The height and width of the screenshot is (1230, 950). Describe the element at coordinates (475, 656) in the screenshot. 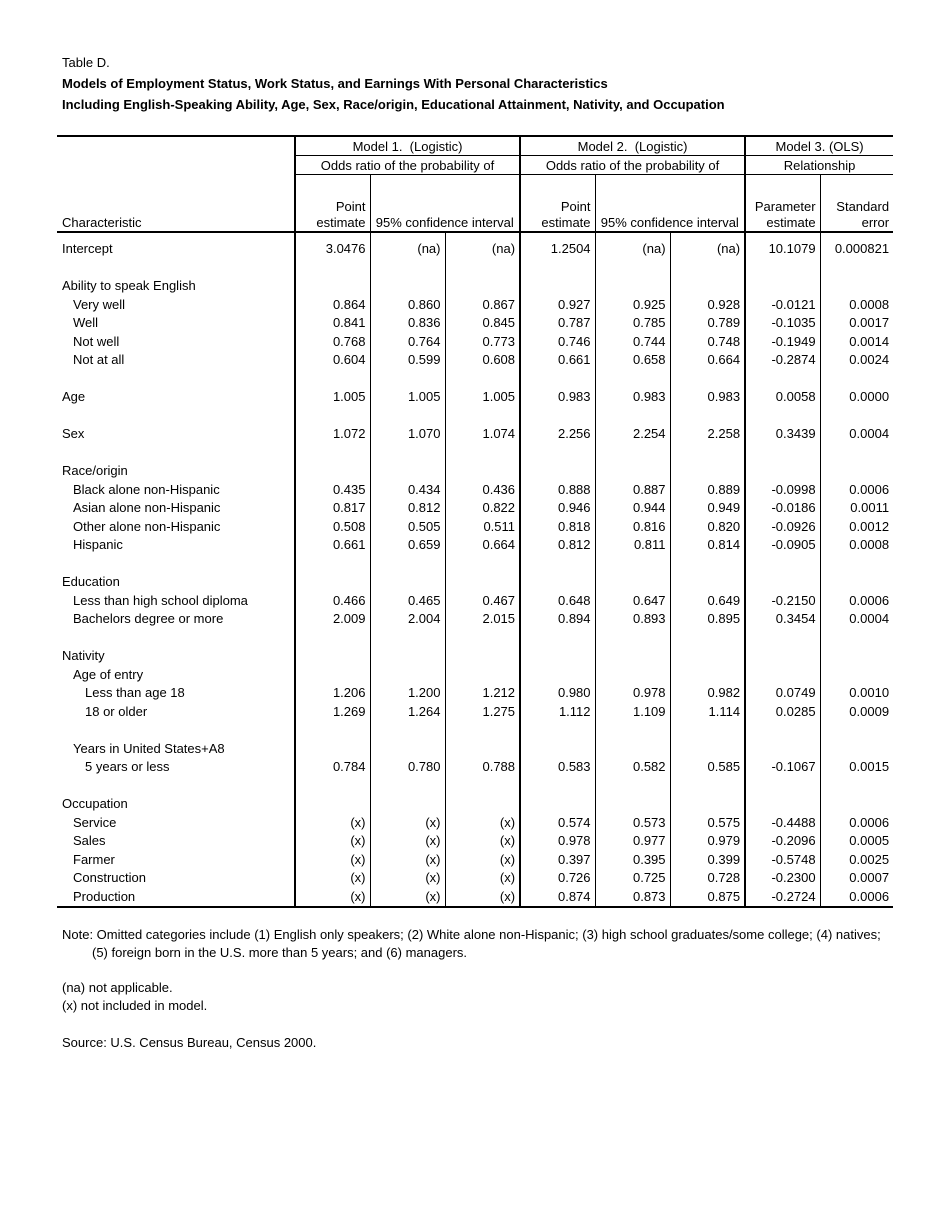

I see `table-row: Nativity` at that location.